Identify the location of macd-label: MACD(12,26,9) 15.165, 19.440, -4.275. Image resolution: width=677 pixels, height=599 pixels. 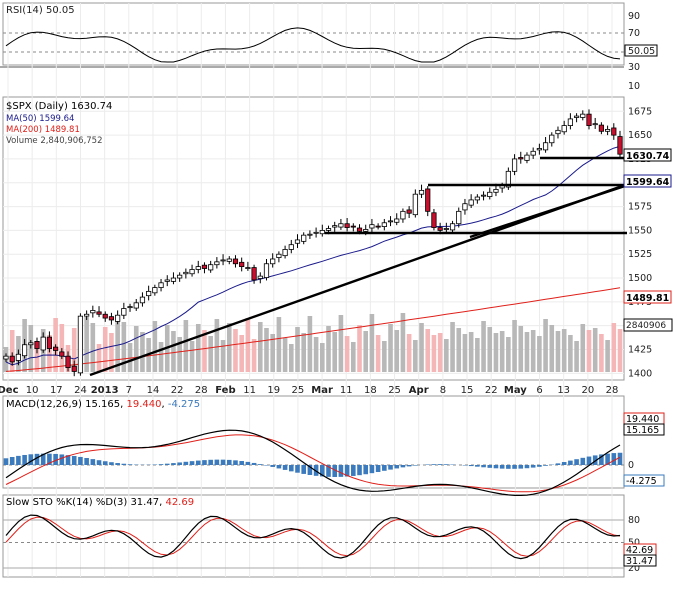
(103, 404).